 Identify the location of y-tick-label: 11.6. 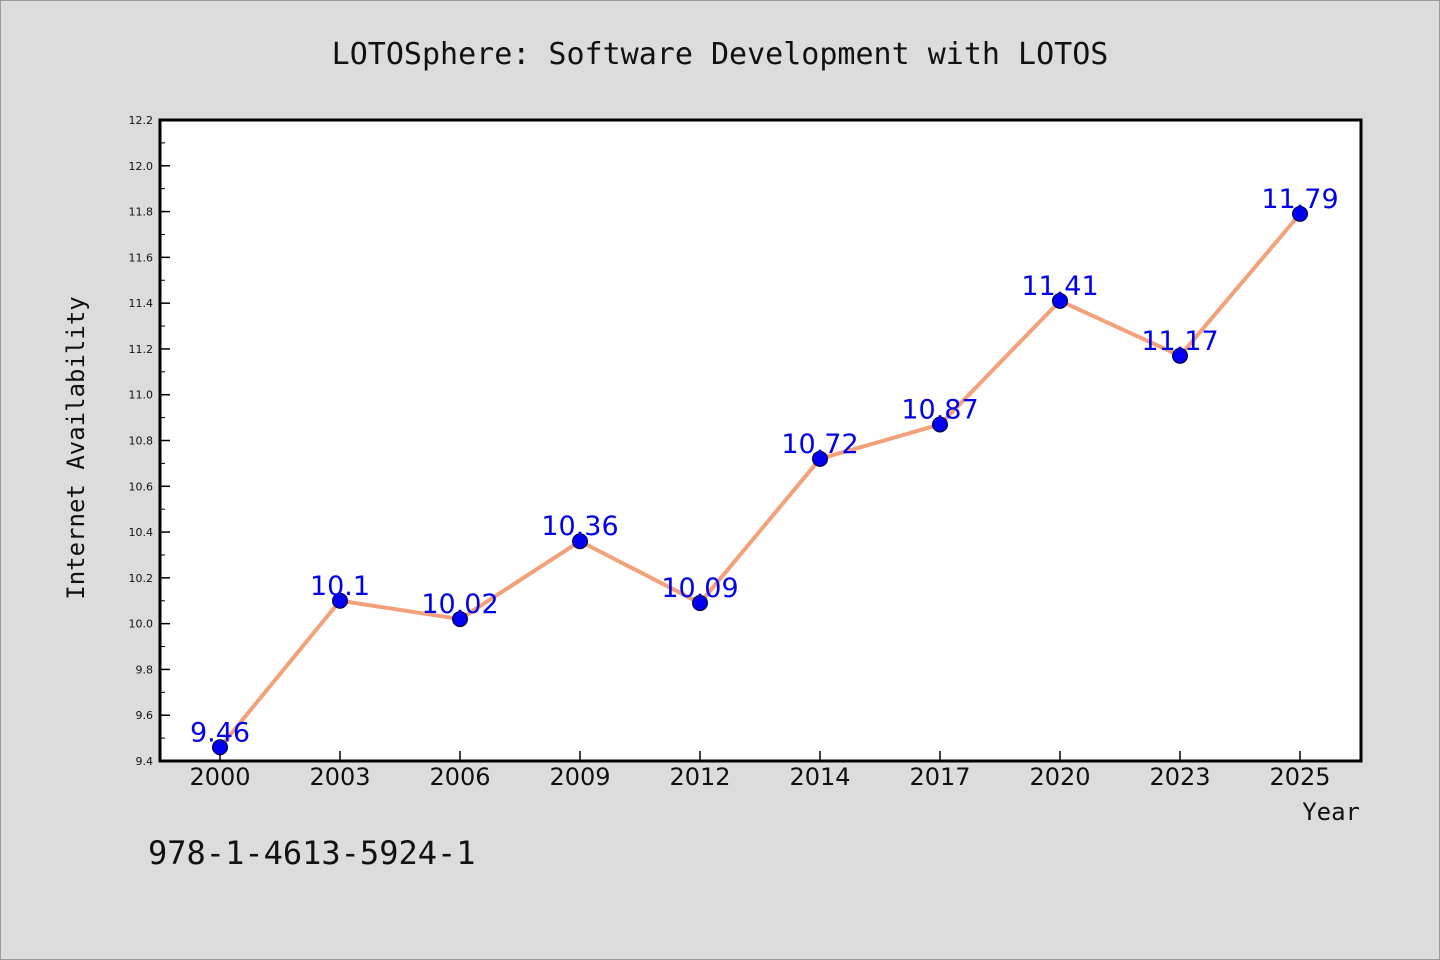
(141, 257).